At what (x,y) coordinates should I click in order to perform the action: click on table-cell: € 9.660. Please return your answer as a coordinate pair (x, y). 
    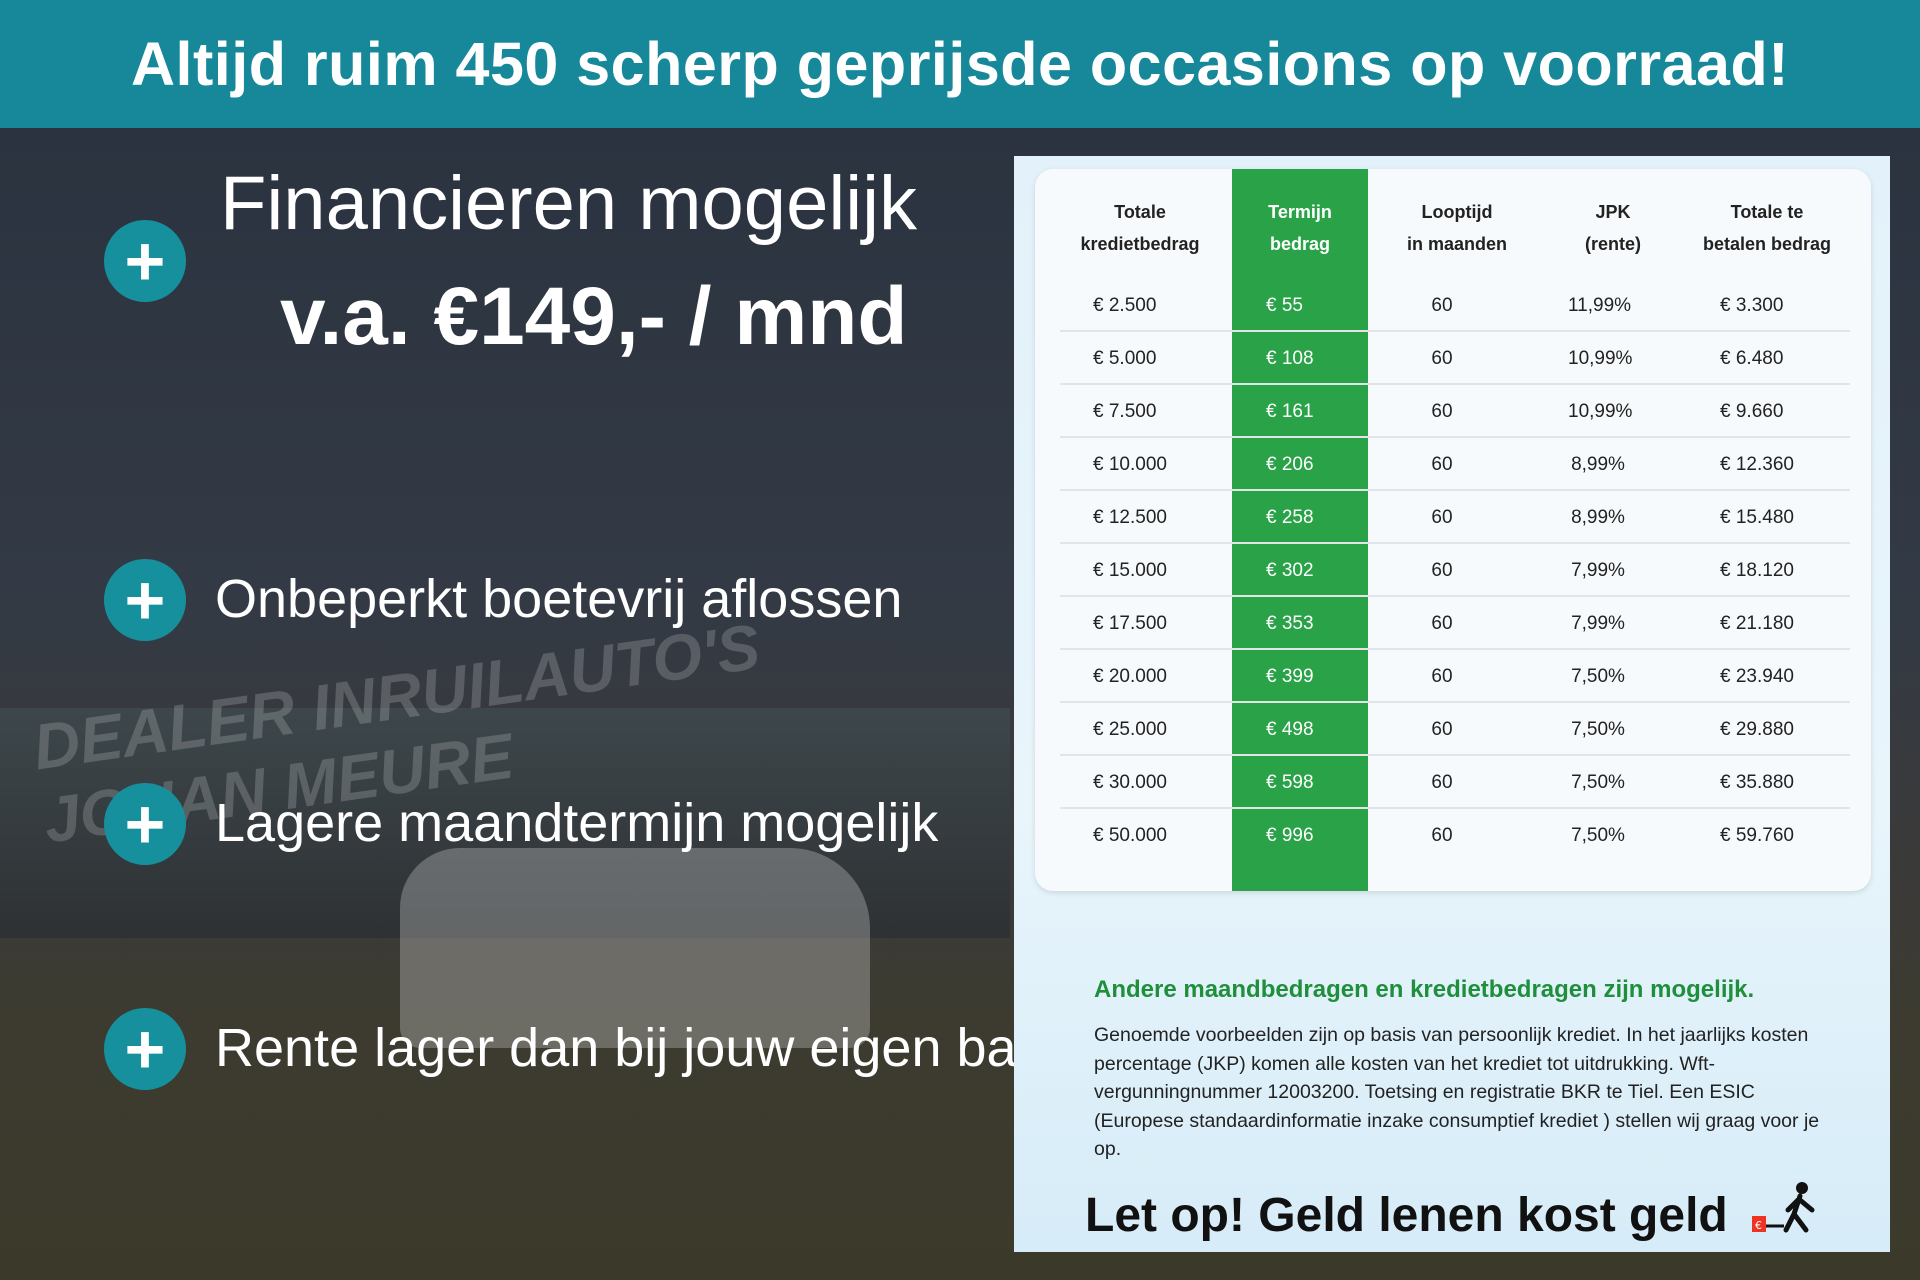
    Looking at the image, I should click on (1752, 411).